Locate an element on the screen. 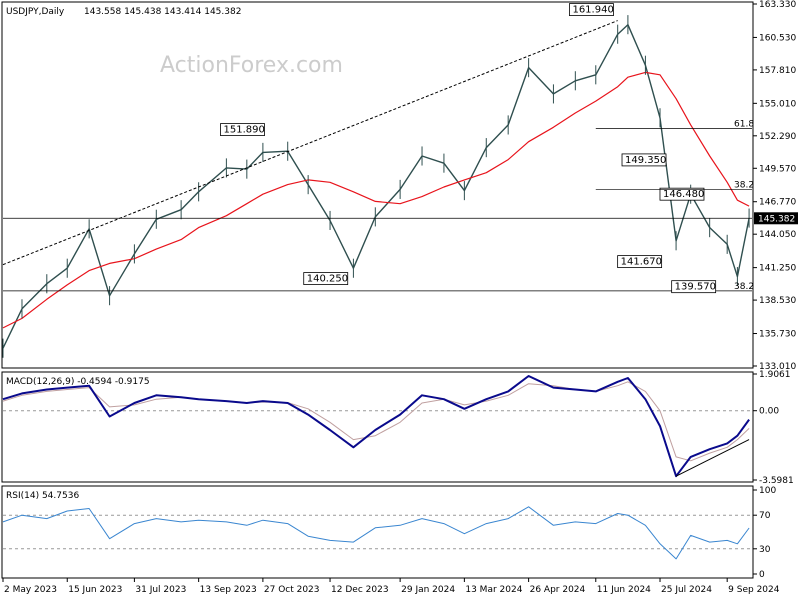  rsi-line is located at coordinates (376, 533).